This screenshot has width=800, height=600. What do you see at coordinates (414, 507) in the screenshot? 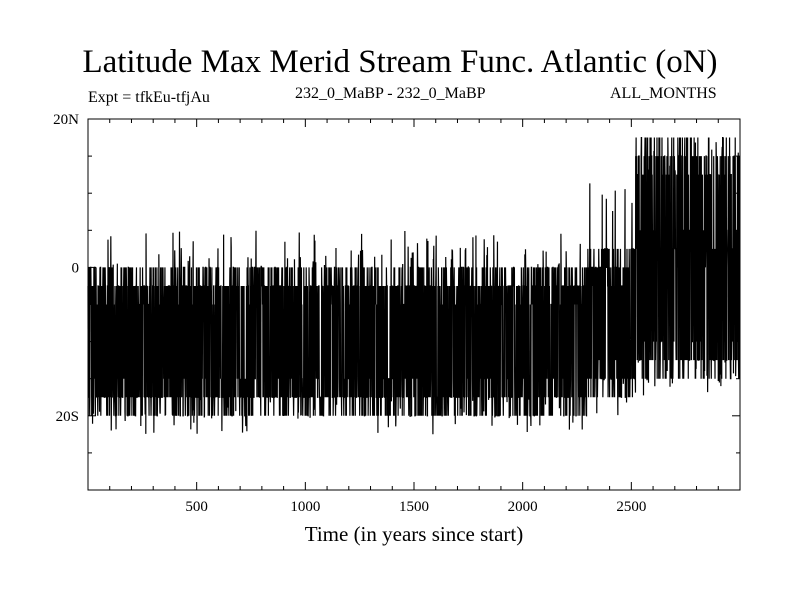
I see `x-tick-label: 1500` at bounding box center [414, 507].